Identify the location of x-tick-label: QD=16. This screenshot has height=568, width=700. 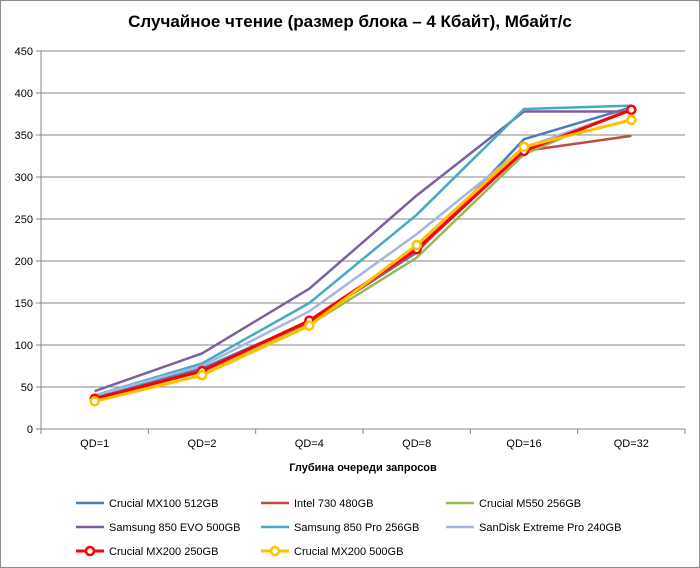
(523, 444).